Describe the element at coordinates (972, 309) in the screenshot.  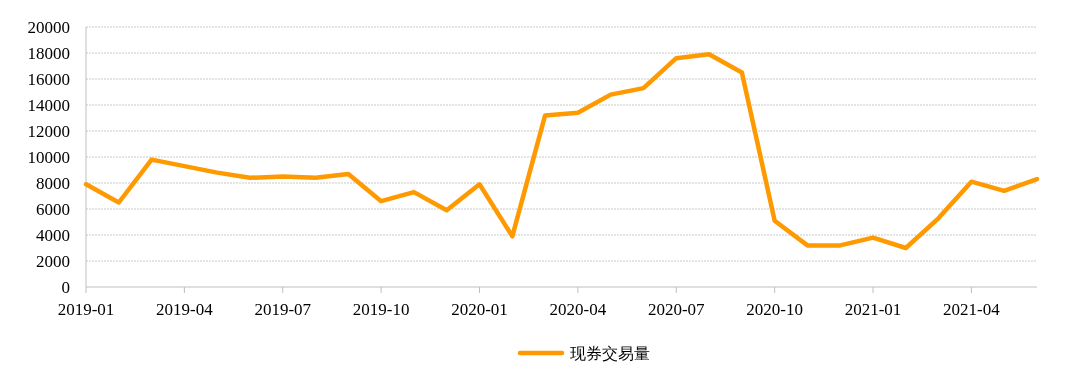
I see `x-tick-label: 2021-04` at that location.